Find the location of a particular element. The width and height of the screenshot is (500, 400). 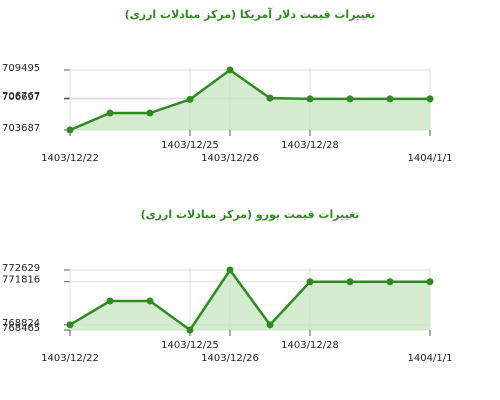

chart-title: تغییرات قیمت یورو (مرکز مبادلات ارزی) is located at coordinates (250, 214).